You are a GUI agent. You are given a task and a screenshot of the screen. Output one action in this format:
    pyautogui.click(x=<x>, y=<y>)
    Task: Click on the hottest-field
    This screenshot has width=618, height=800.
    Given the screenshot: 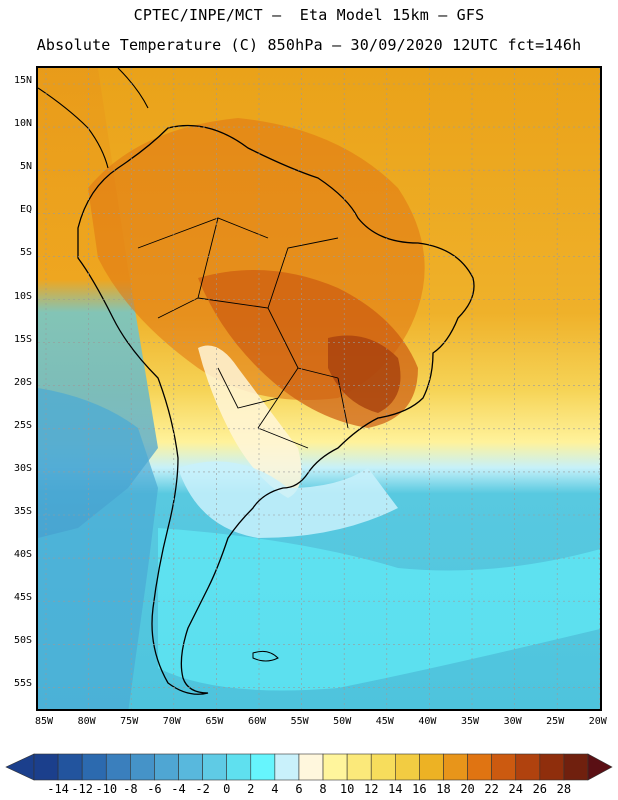 What is the action you would take?
    pyautogui.click(x=364, y=374)
    